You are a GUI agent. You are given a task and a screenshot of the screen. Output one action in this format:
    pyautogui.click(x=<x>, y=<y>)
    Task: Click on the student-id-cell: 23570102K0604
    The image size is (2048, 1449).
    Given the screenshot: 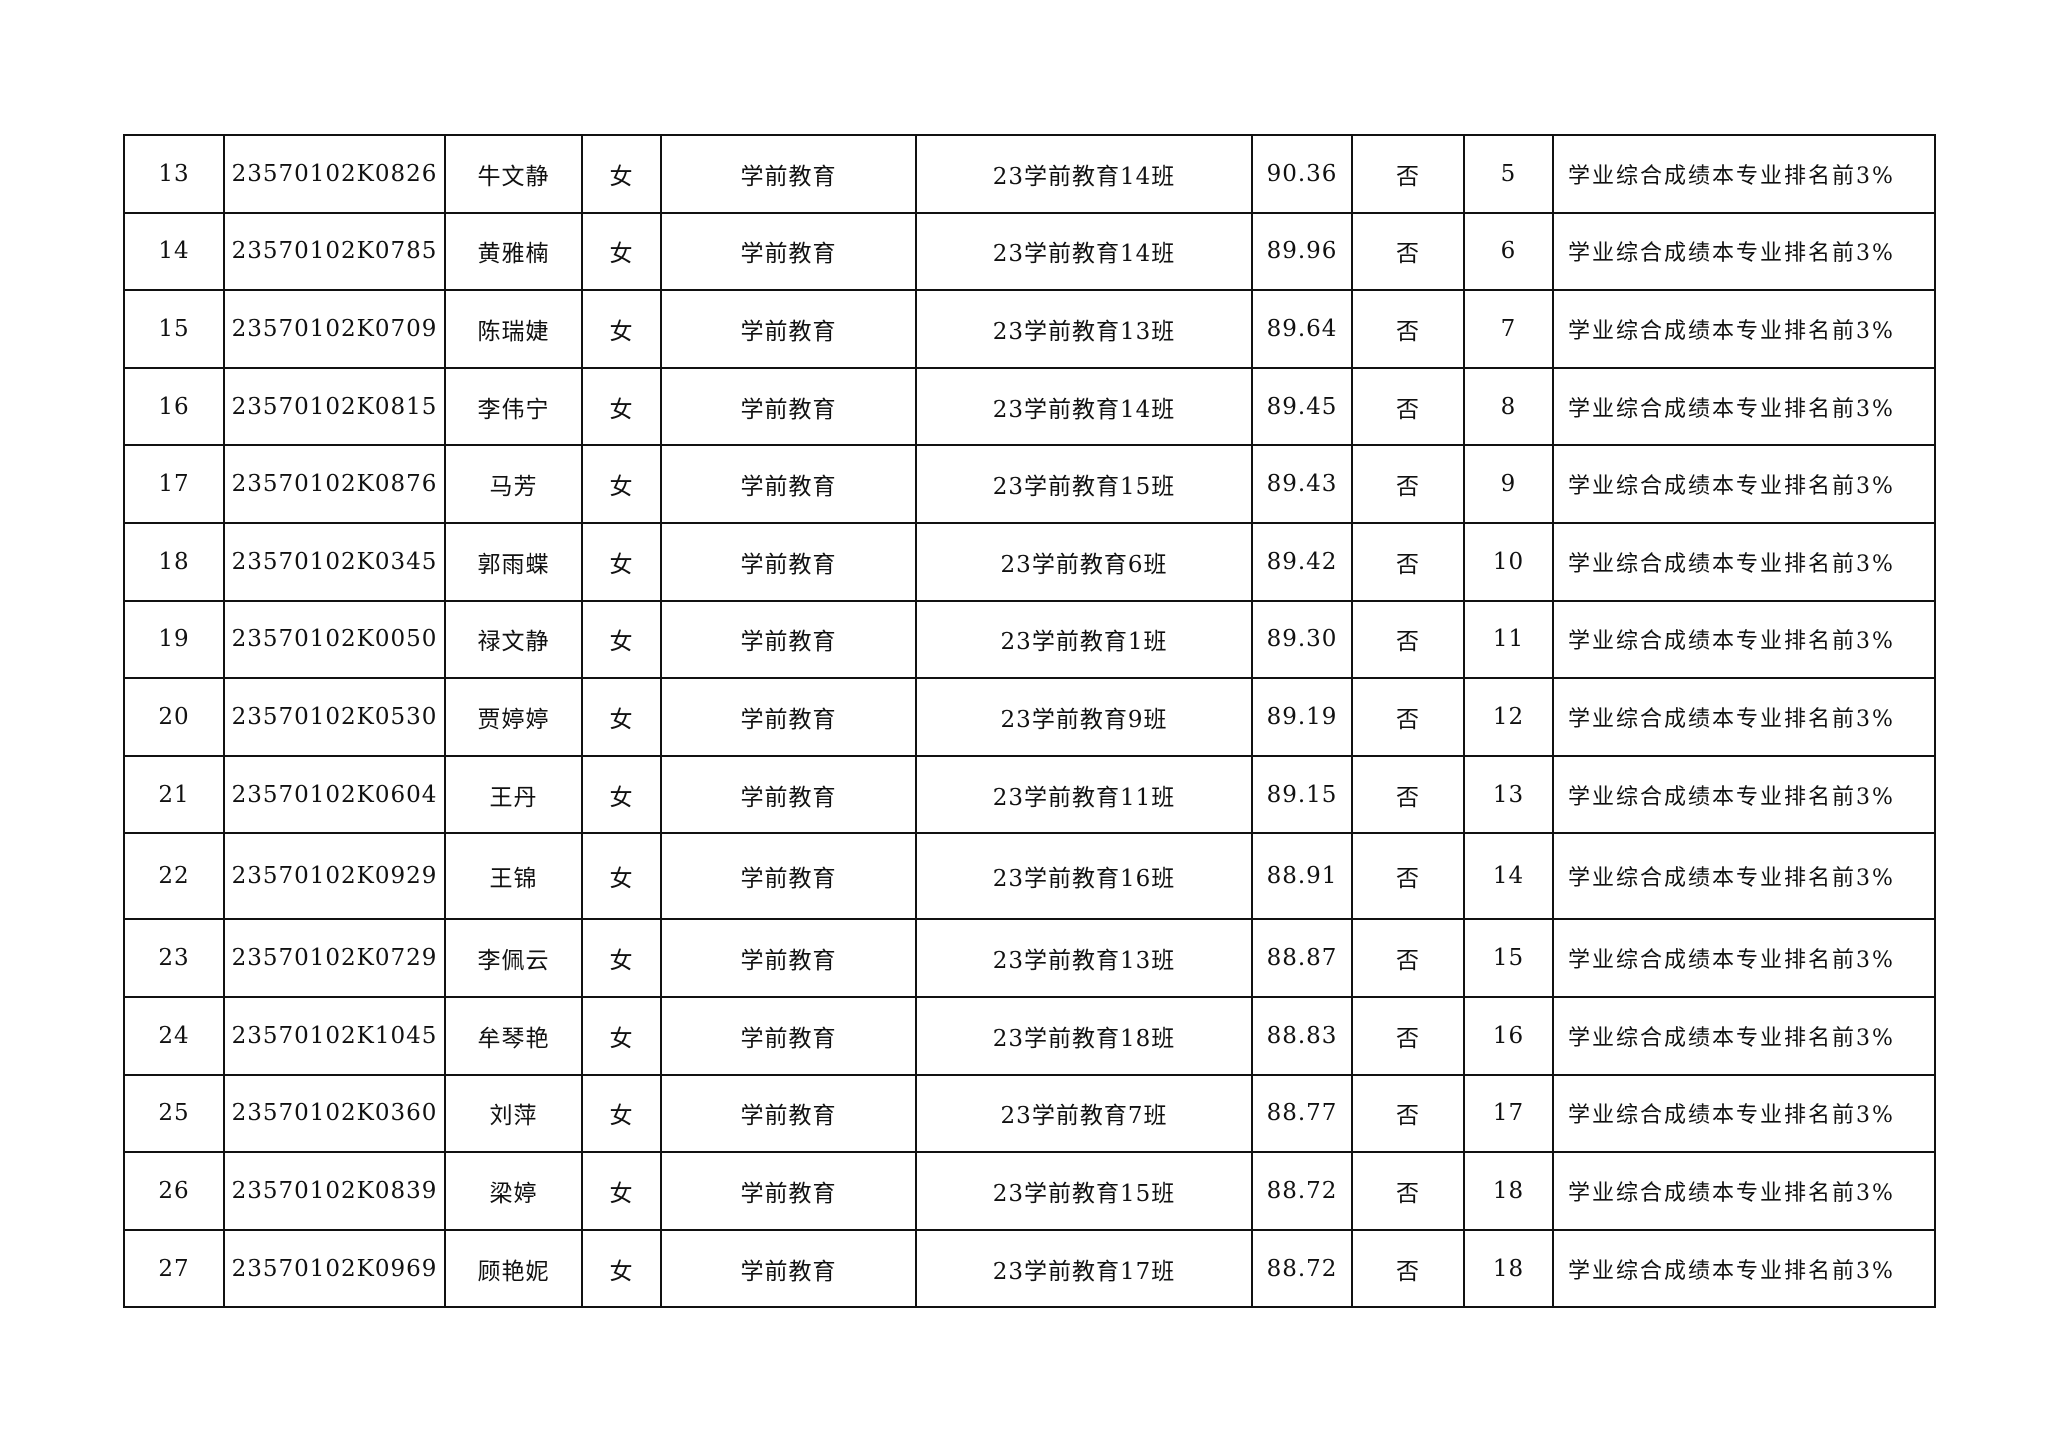 What is the action you would take?
    pyautogui.click(x=334, y=794)
    